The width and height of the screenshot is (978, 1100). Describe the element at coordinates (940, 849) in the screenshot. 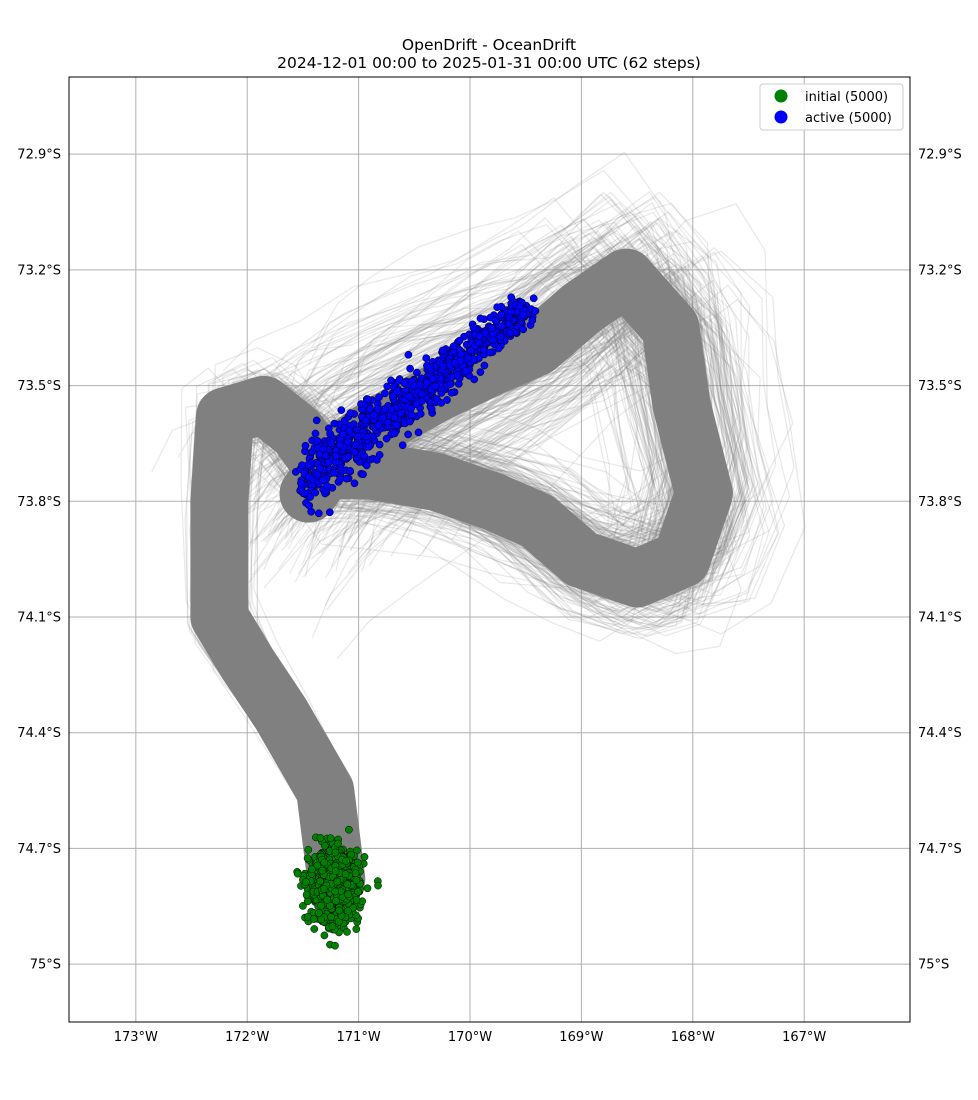

I see `y-tick-label-right: 74.7°S` at that location.